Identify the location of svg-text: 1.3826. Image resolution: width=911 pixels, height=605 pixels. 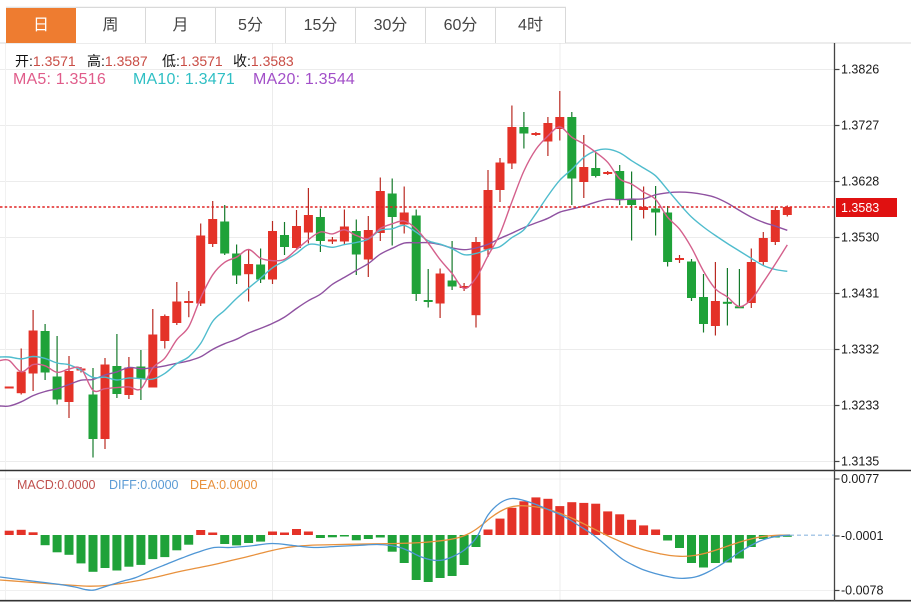
(860, 70).